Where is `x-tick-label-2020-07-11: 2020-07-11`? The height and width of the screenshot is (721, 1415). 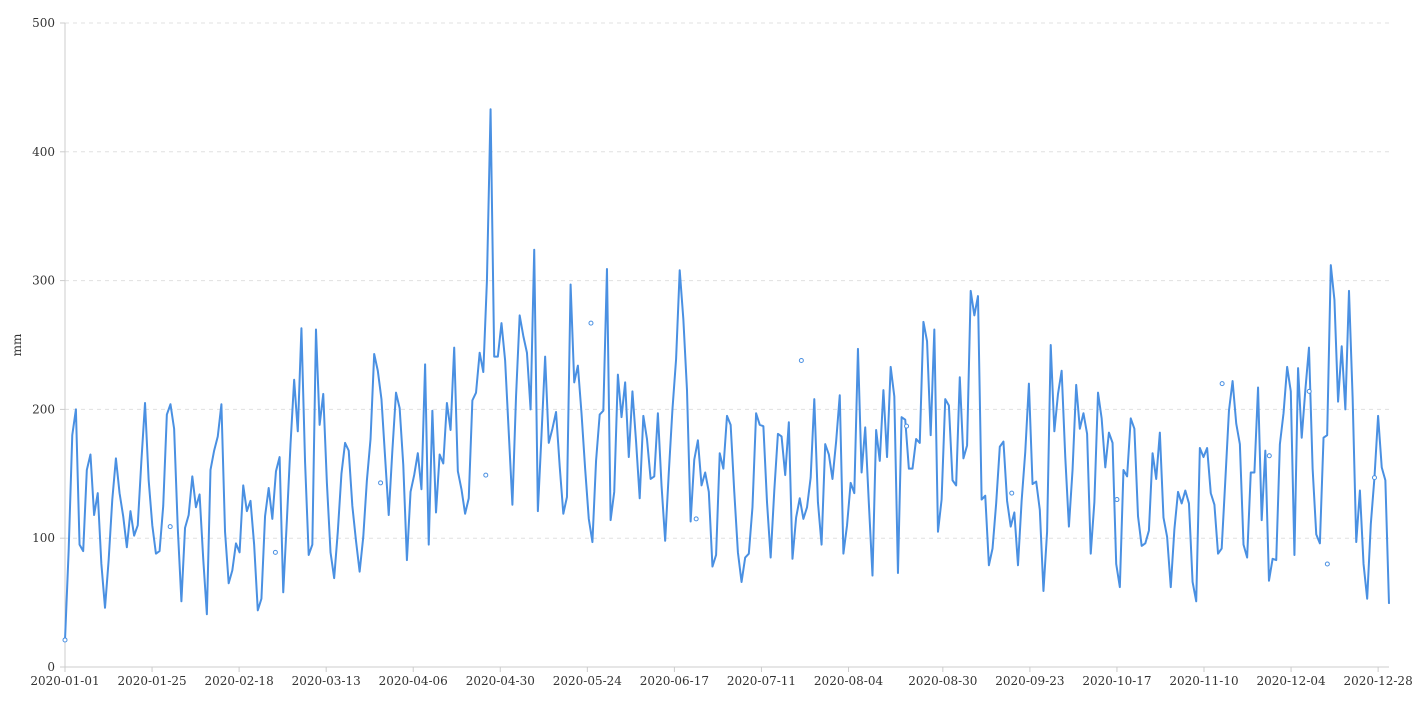 x-tick-label-2020-07-11: 2020-07-11 is located at coordinates (761, 681).